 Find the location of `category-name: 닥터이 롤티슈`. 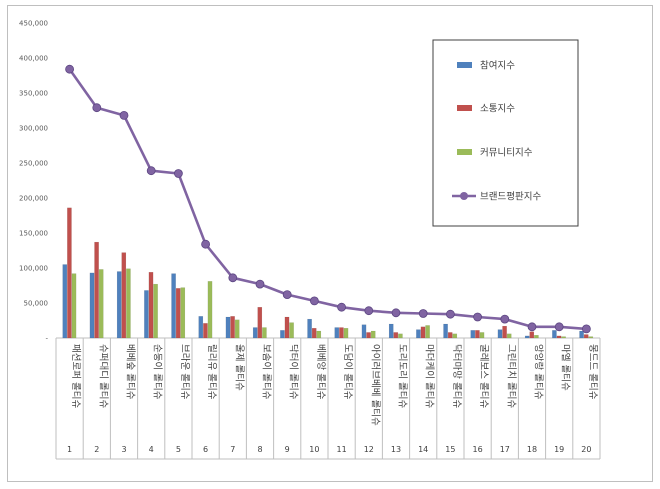

category-name: 닥터이 롤티슈 is located at coordinates (293, 372).